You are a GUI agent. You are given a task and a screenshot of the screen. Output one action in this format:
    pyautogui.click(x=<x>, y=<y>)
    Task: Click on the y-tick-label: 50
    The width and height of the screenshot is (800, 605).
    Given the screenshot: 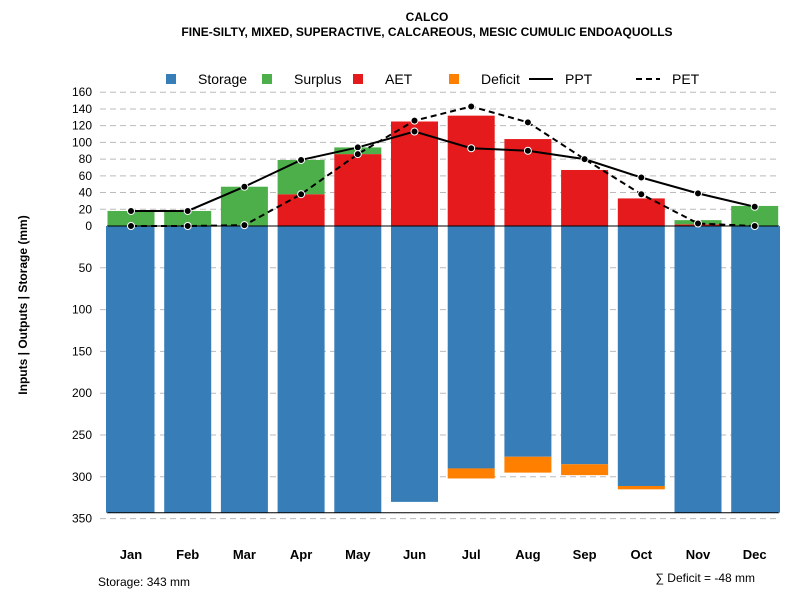 What is the action you would take?
    pyautogui.click(x=86, y=268)
    